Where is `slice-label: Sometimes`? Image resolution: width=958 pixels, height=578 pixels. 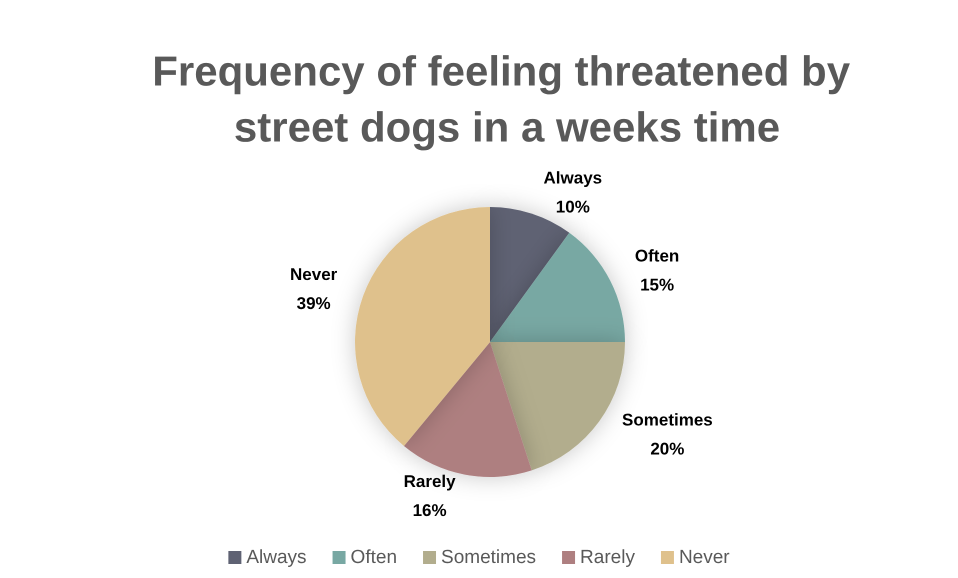 slice-label: Sometimes is located at coordinates (667, 420).